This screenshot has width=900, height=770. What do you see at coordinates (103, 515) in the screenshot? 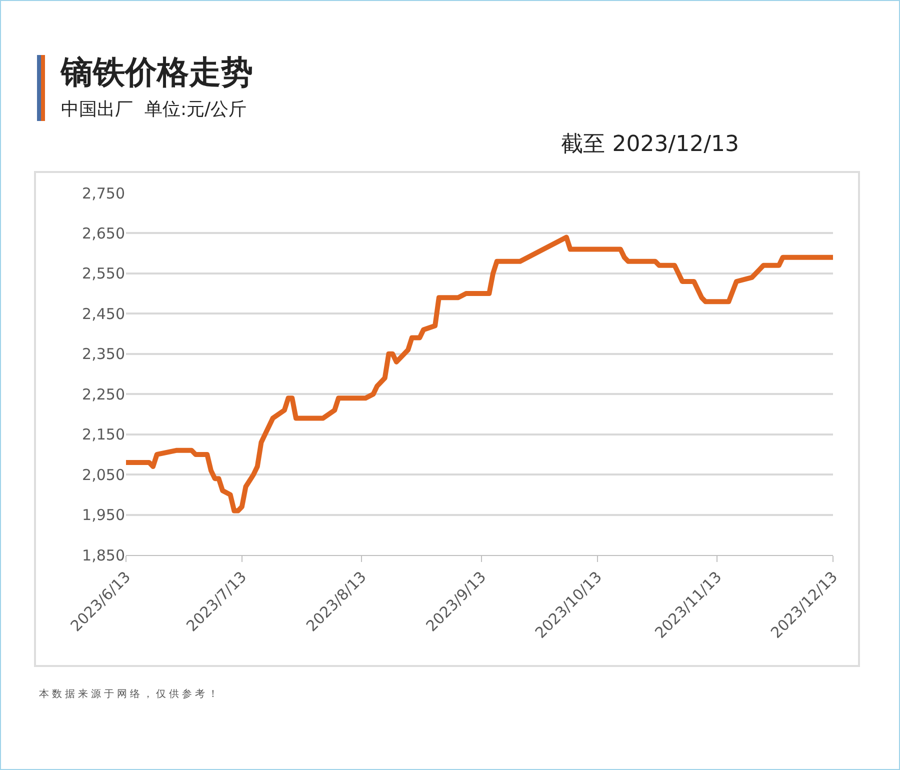
I see `y-tick-label: 1,950` at bounding box center [103, 515].